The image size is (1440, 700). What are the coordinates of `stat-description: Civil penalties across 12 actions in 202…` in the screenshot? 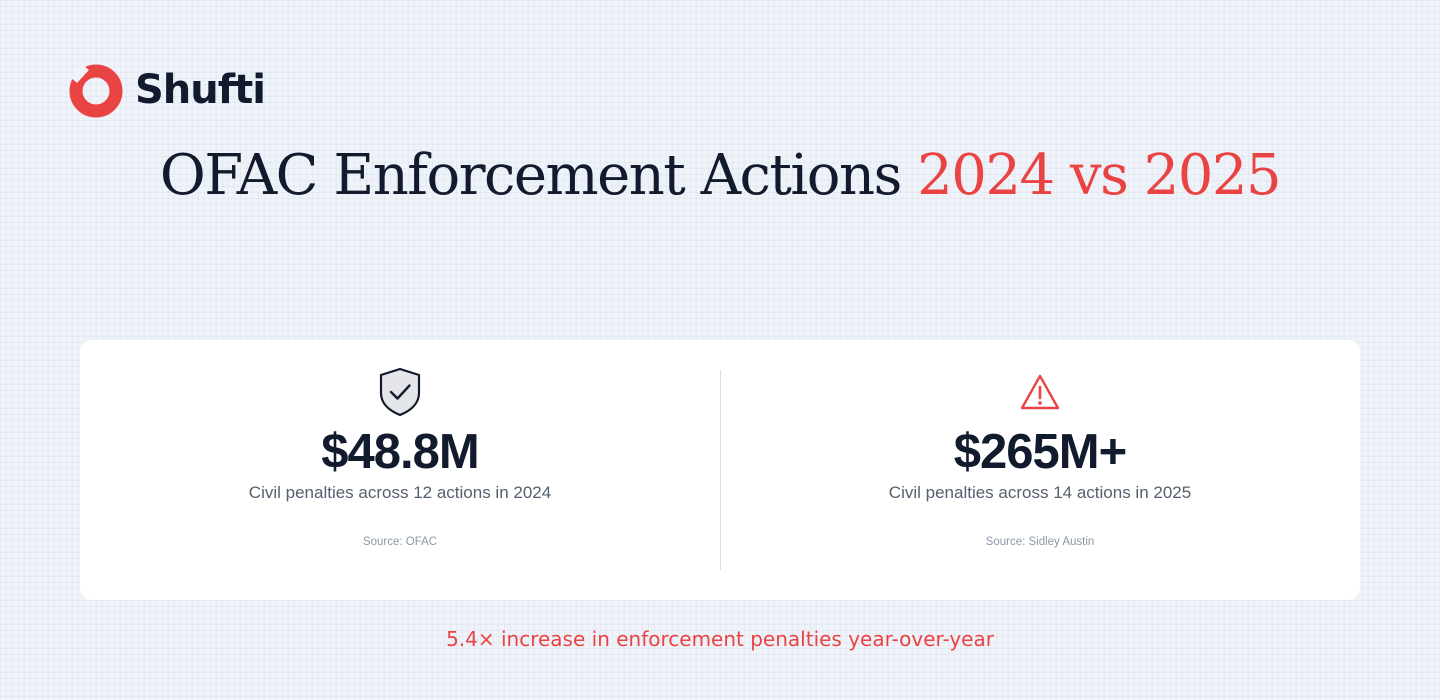 It's located at (400, 492).